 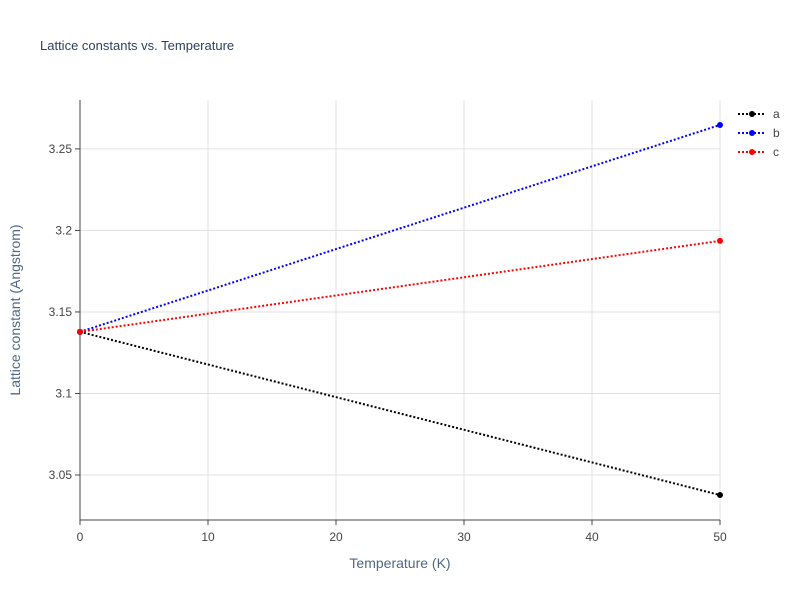 What do you see at coordinates (720, 537) in the screenshot?
I see `x-tick-label: 50` at bounding box center [720, 537].